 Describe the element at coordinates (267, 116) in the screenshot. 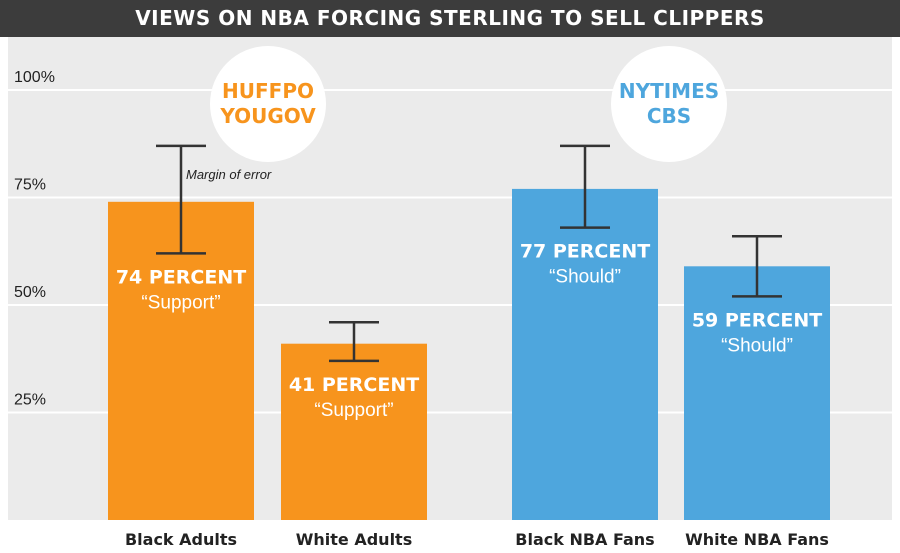

I see `source-badge-1-line-2: YOUGOV` at that location.